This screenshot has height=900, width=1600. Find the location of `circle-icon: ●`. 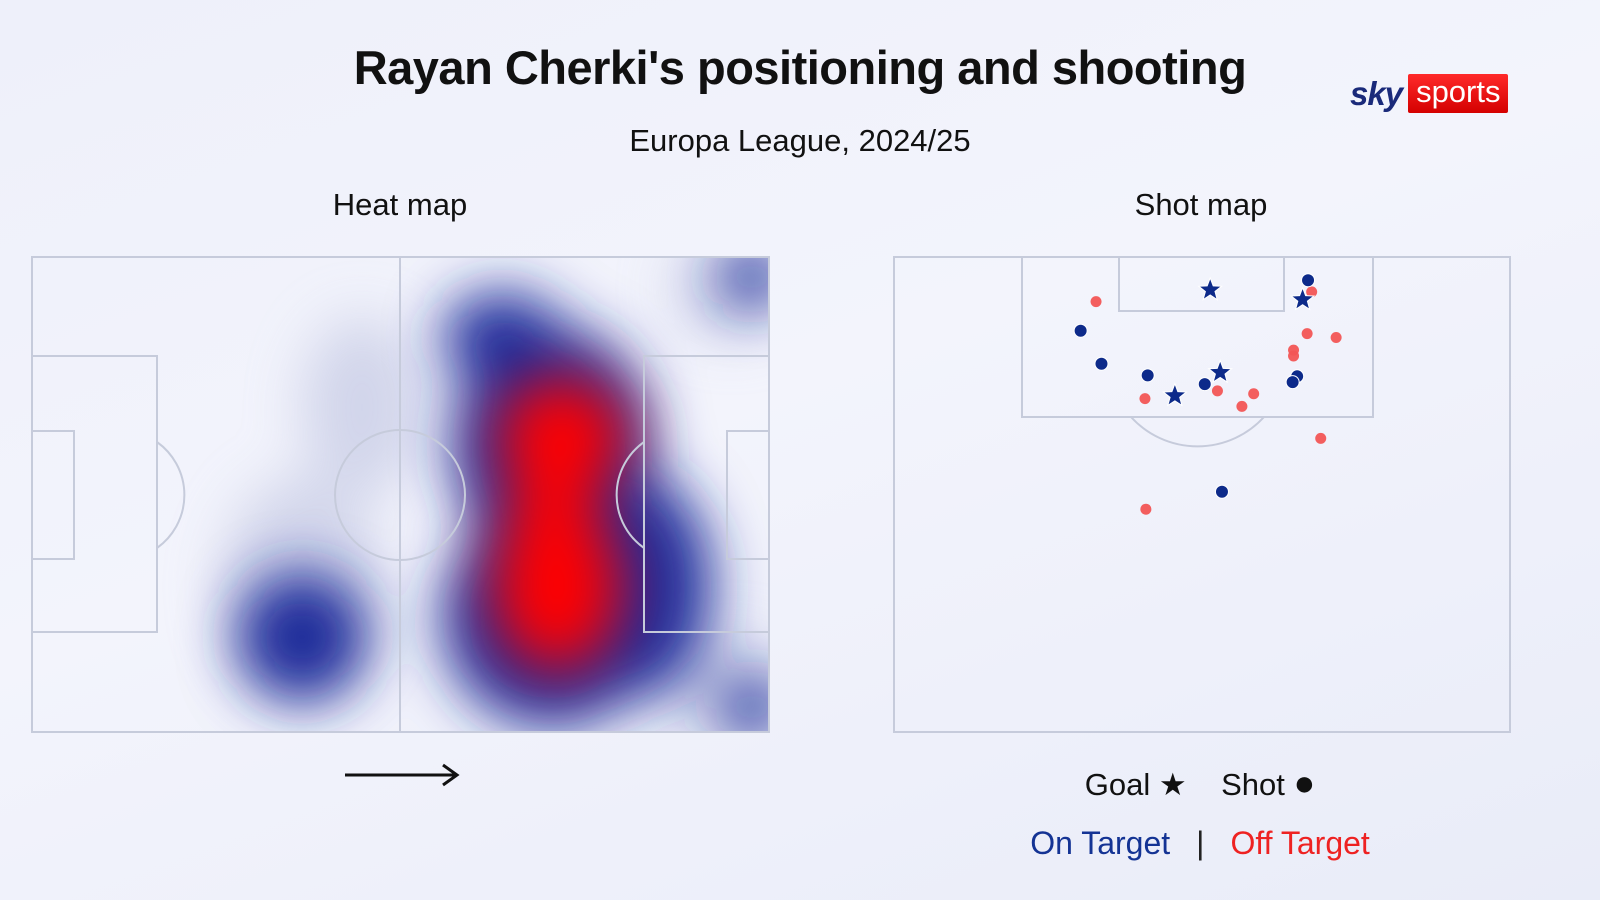

circle-icon: ● is located at coordinates (1304, 782).